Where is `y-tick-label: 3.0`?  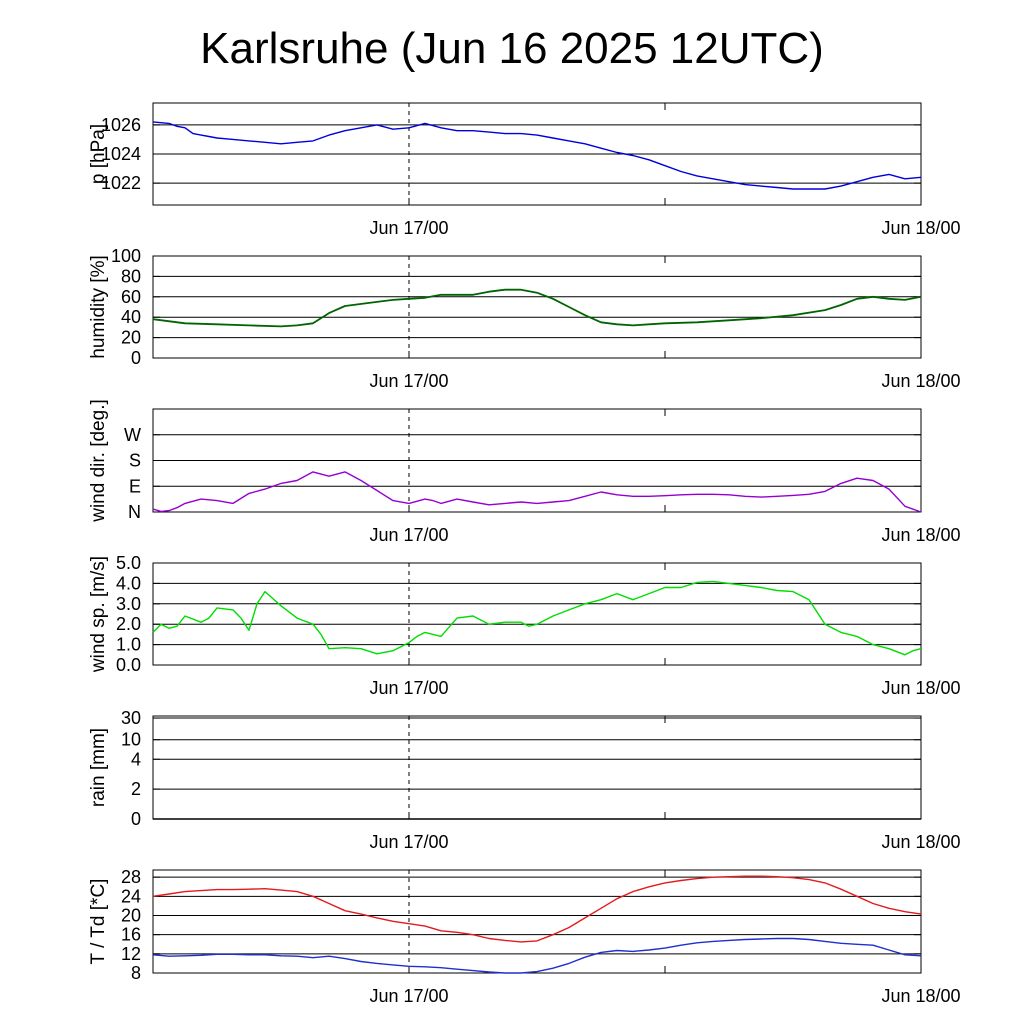 y-tick-label: 3.0 is located at coordinates (128, 604).